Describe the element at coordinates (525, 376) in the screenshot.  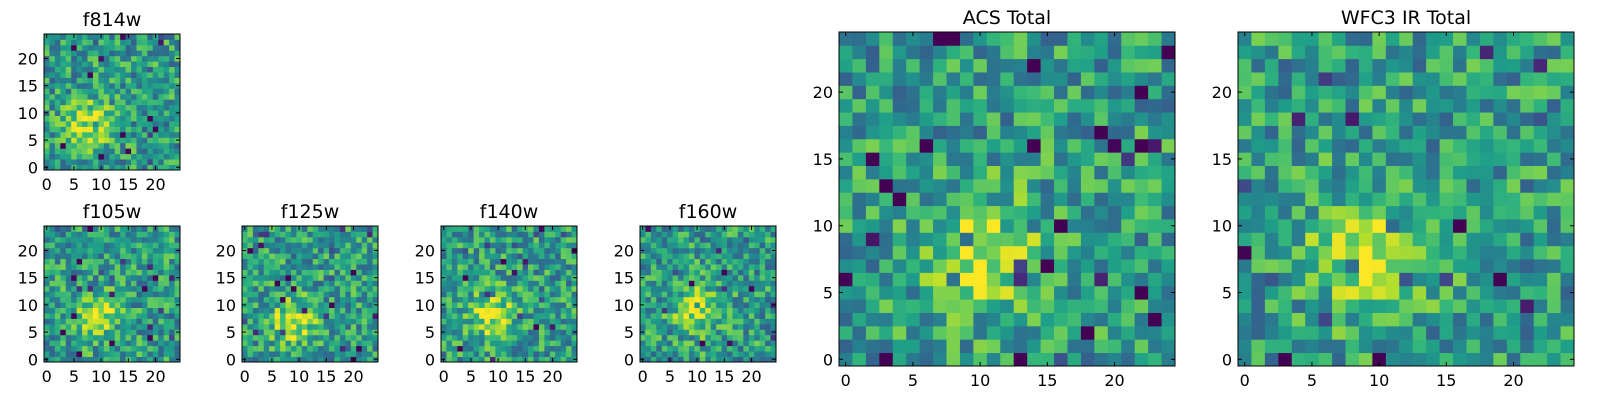
I see `x-tick-label: 15` at that location.